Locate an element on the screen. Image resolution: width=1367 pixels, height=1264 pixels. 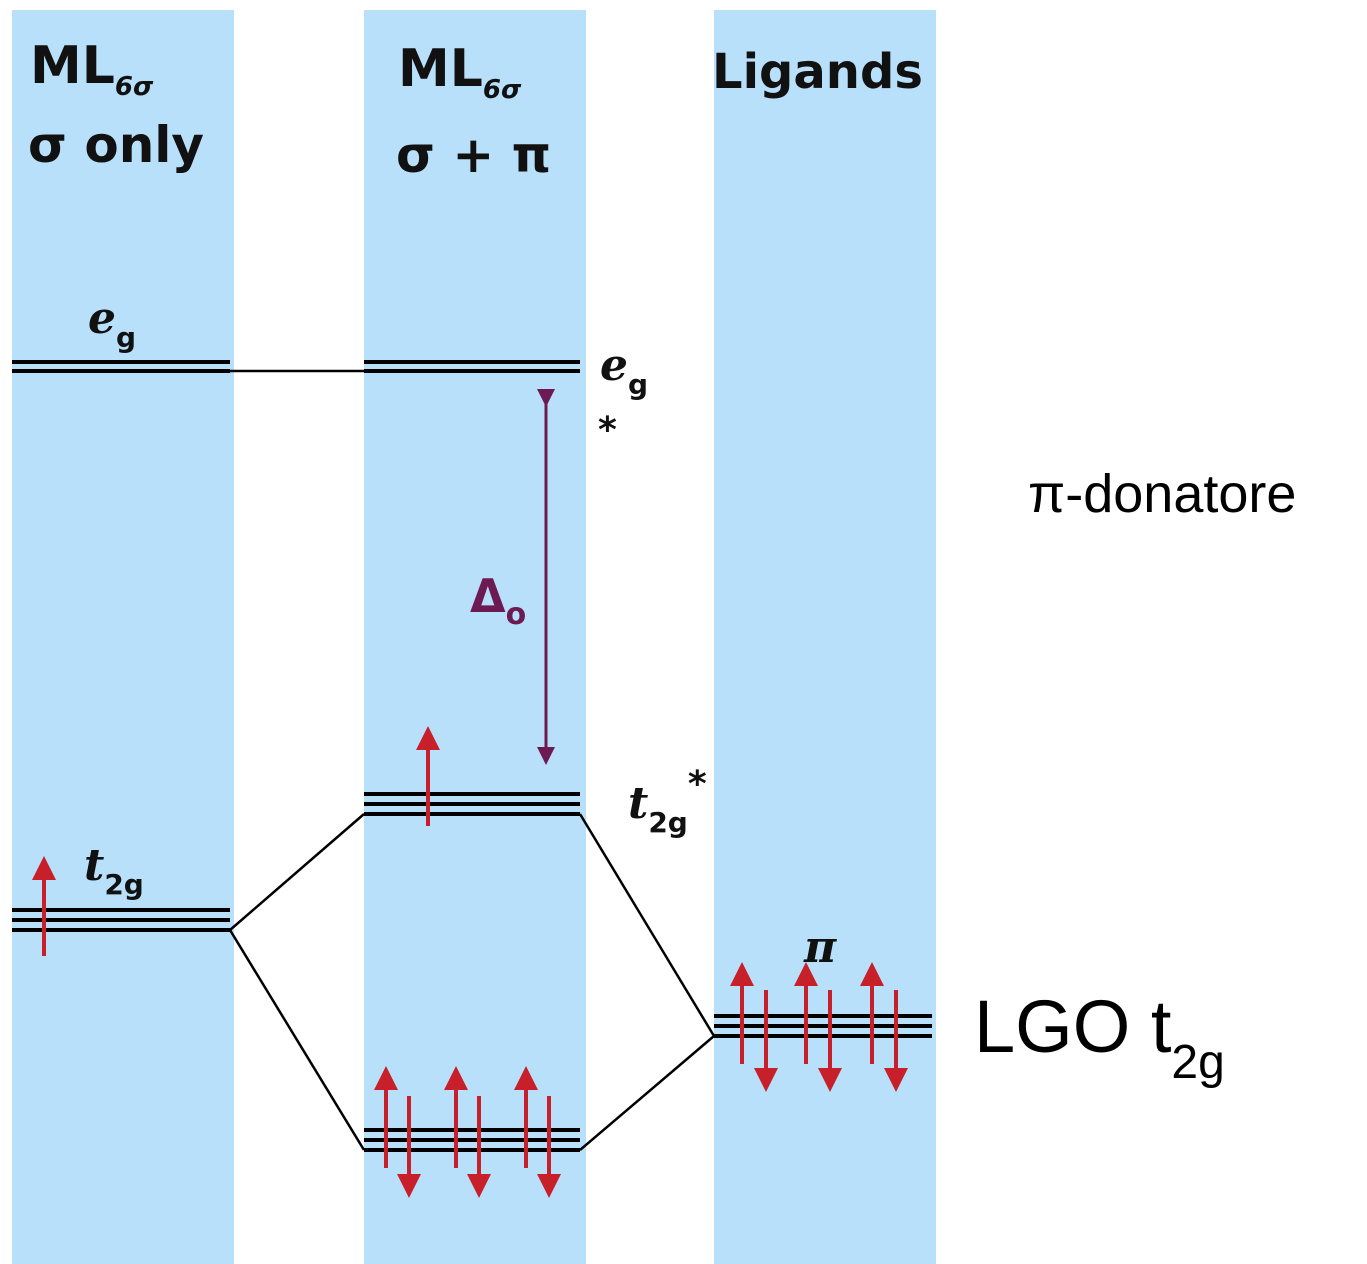
middle-eg-star-level is located at coordinates (472, 366).